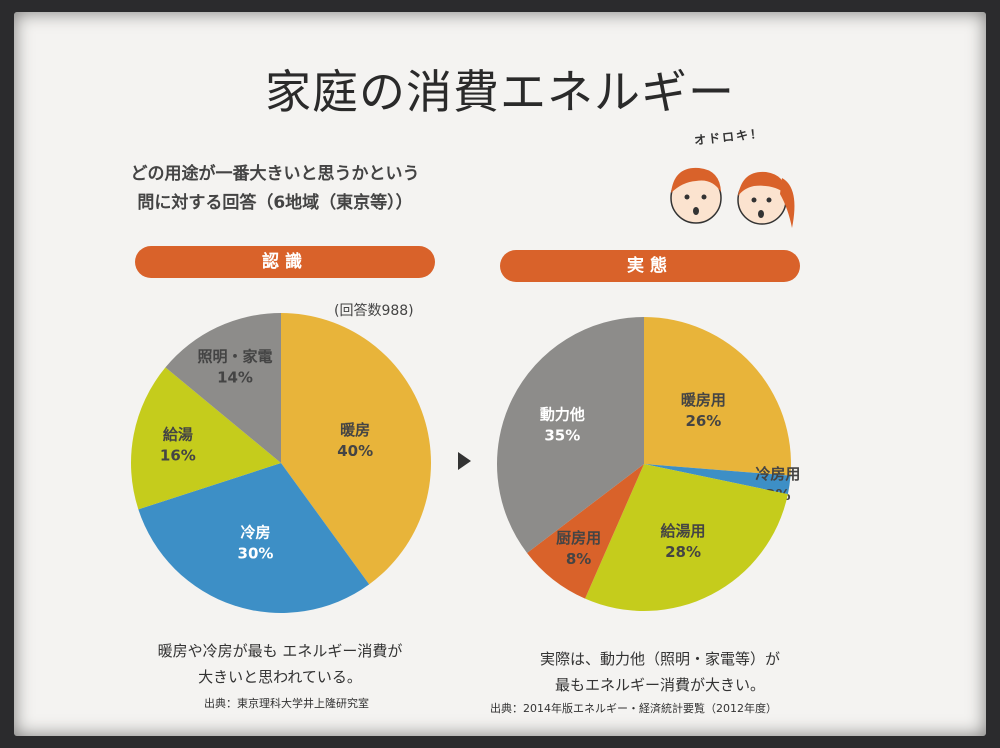  I want to click on banner-perception: 認識, so click(285, 262).